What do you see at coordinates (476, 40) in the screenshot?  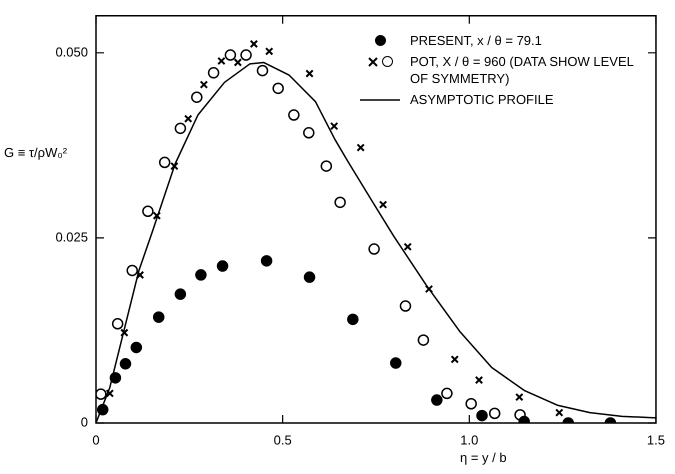 I see `legend-label: PRESENT, x / θ = 79.1` at bounding box center [476, 40].